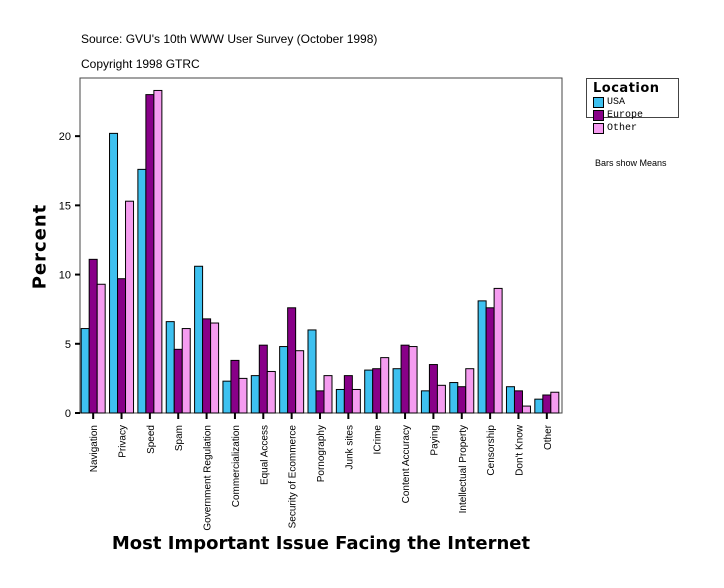 The image size is (724, 588). Describe the element at coordinates (65, 276) in the screenshot. I see `y-tick-label: 10` at that location.